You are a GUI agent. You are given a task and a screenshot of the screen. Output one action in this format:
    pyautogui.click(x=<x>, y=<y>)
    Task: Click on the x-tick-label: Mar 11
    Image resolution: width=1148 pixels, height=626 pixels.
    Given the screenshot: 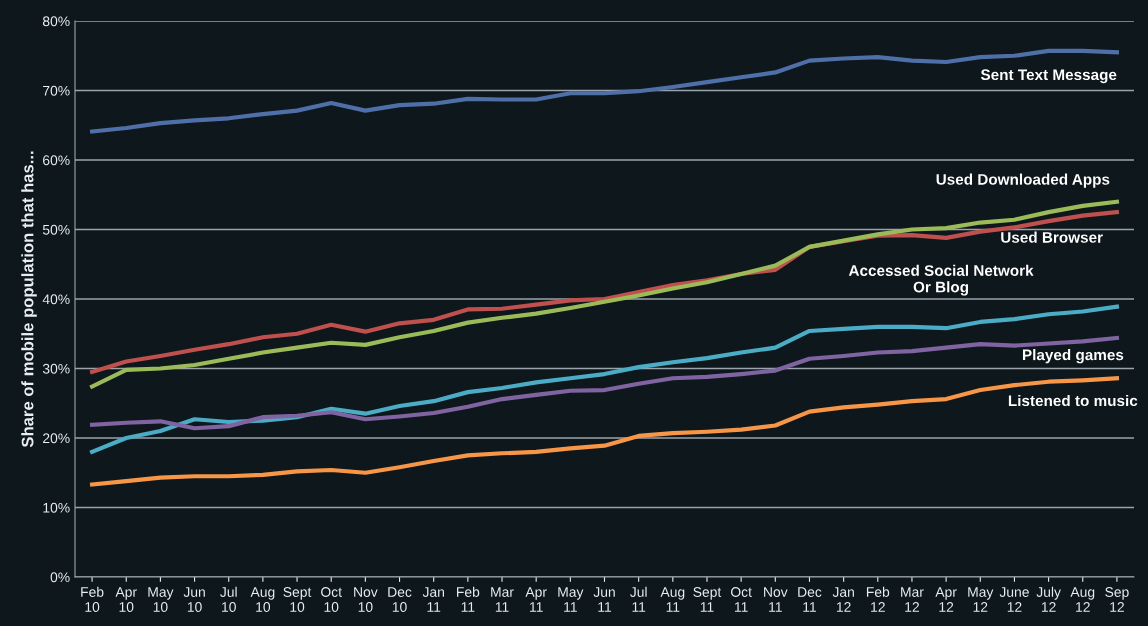 What is the action you would take?
    pyautogui.click(x=502, y=599)
    